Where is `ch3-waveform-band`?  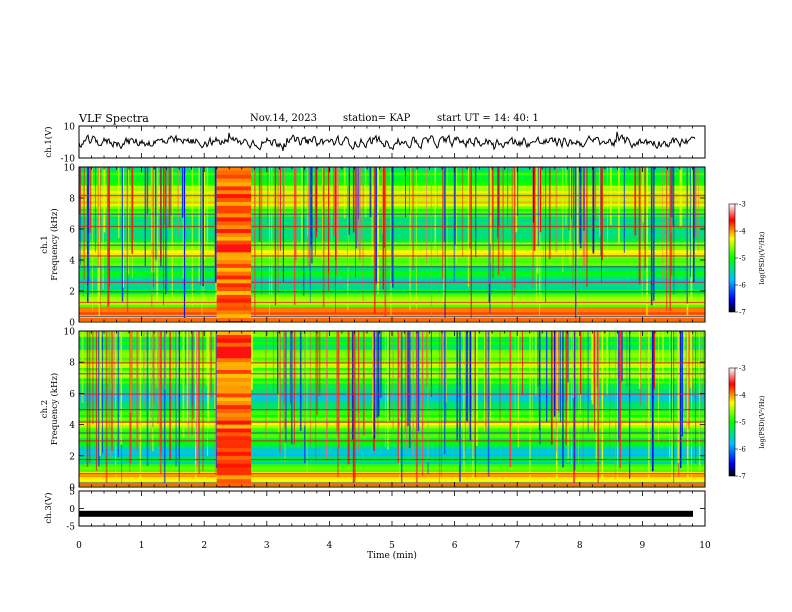 ch3-waveform-band is located at coordinates (386, 513).